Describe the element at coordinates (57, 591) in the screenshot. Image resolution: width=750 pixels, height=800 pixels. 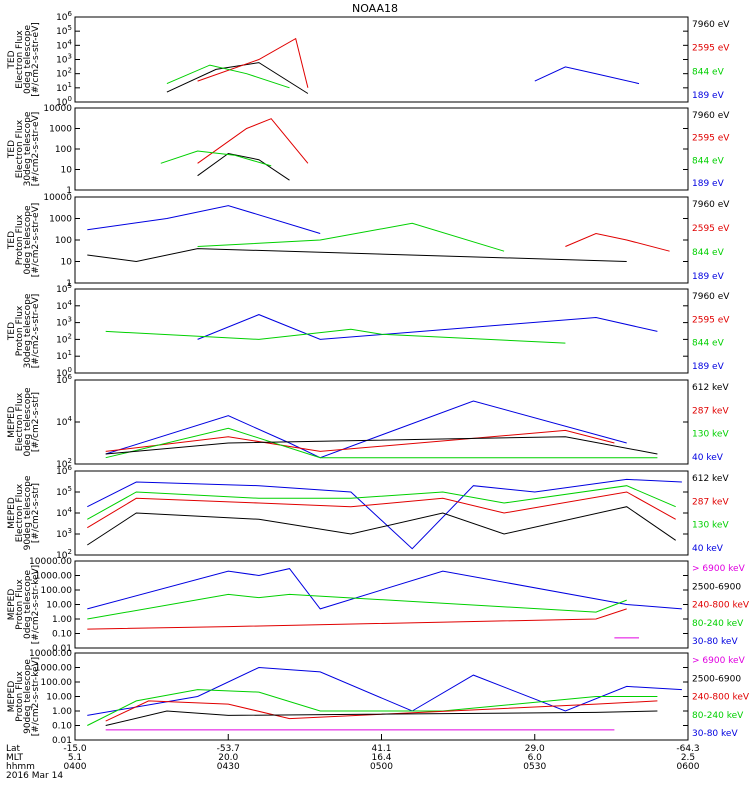
I see `y-tick-label: 100.00` at that location.